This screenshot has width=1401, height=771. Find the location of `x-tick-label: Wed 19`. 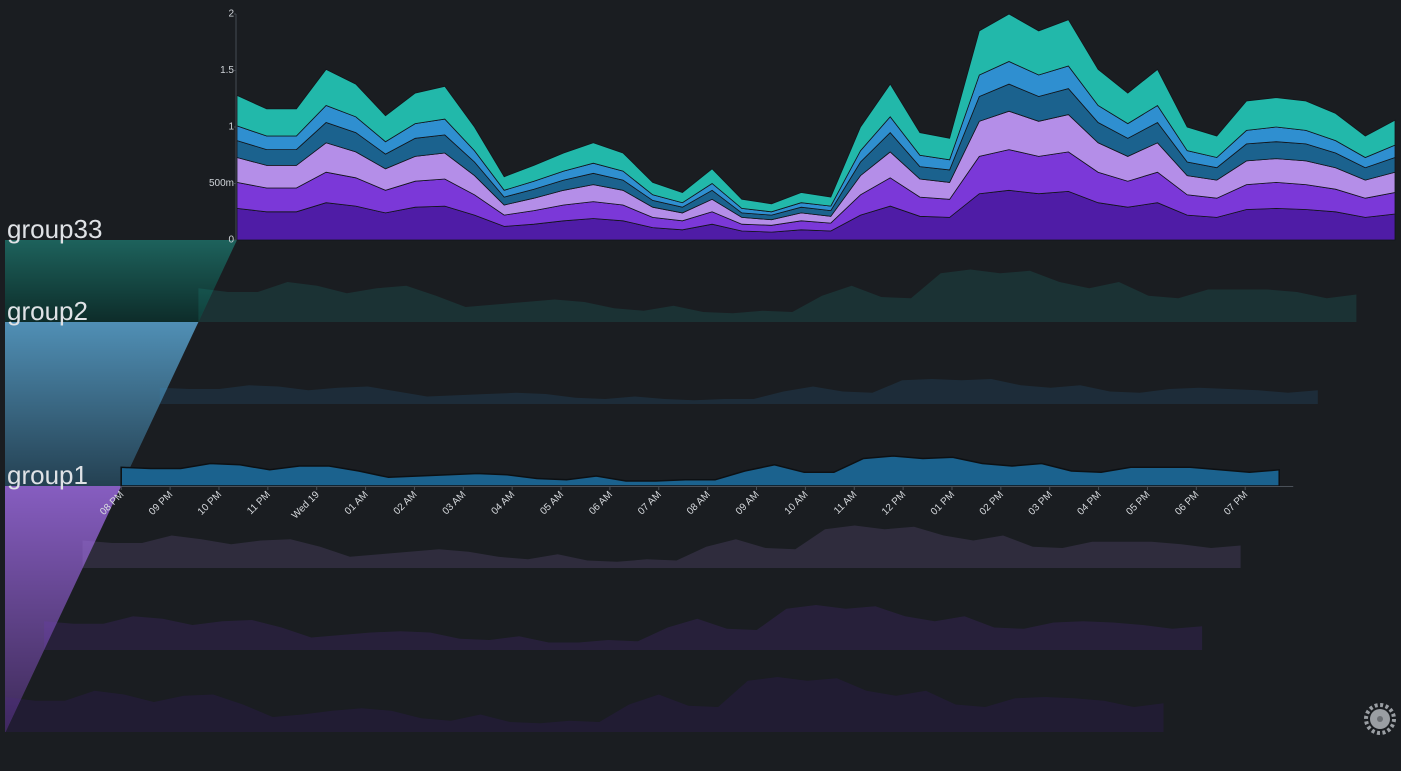

x-tick-label: Wed 19 is located at coordinates (306, 505).